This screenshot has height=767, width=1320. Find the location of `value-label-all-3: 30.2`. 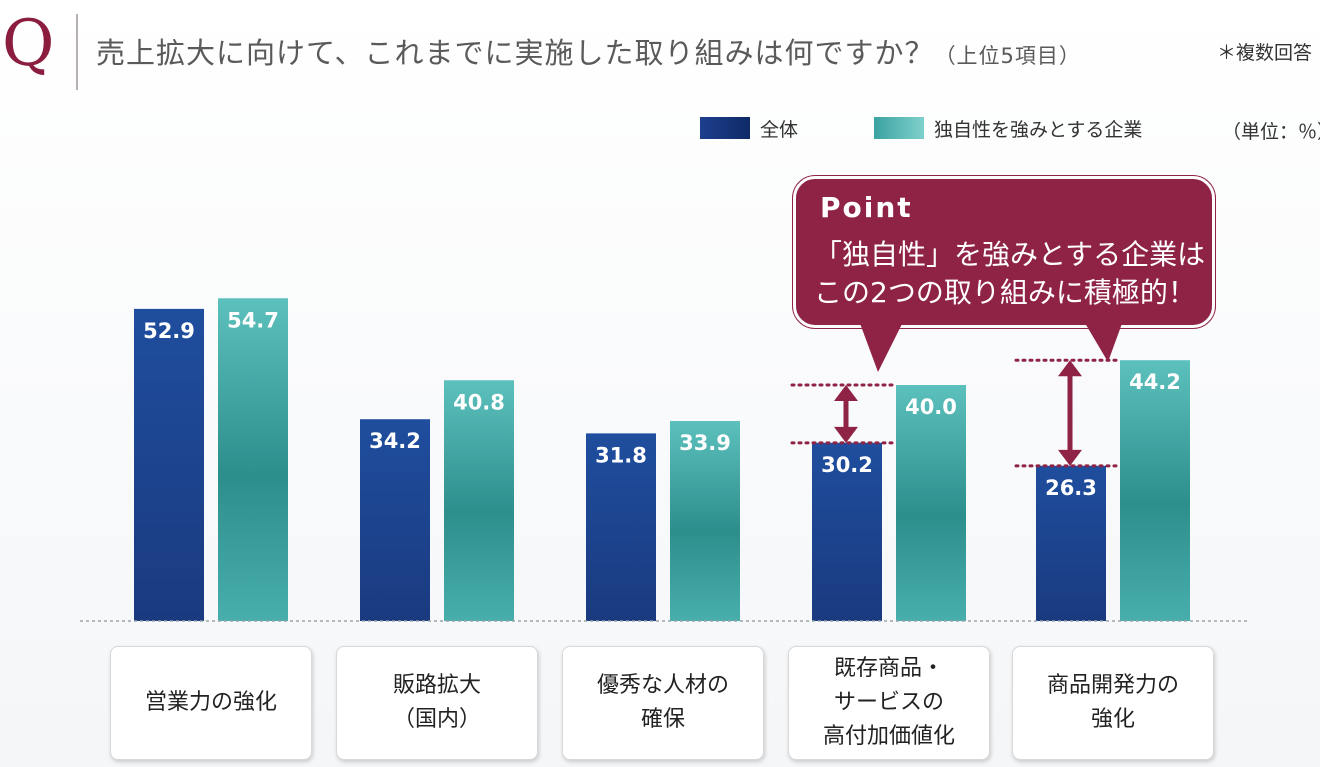

value-label-all-3: 30.2 is located at coordinates (847, 465).